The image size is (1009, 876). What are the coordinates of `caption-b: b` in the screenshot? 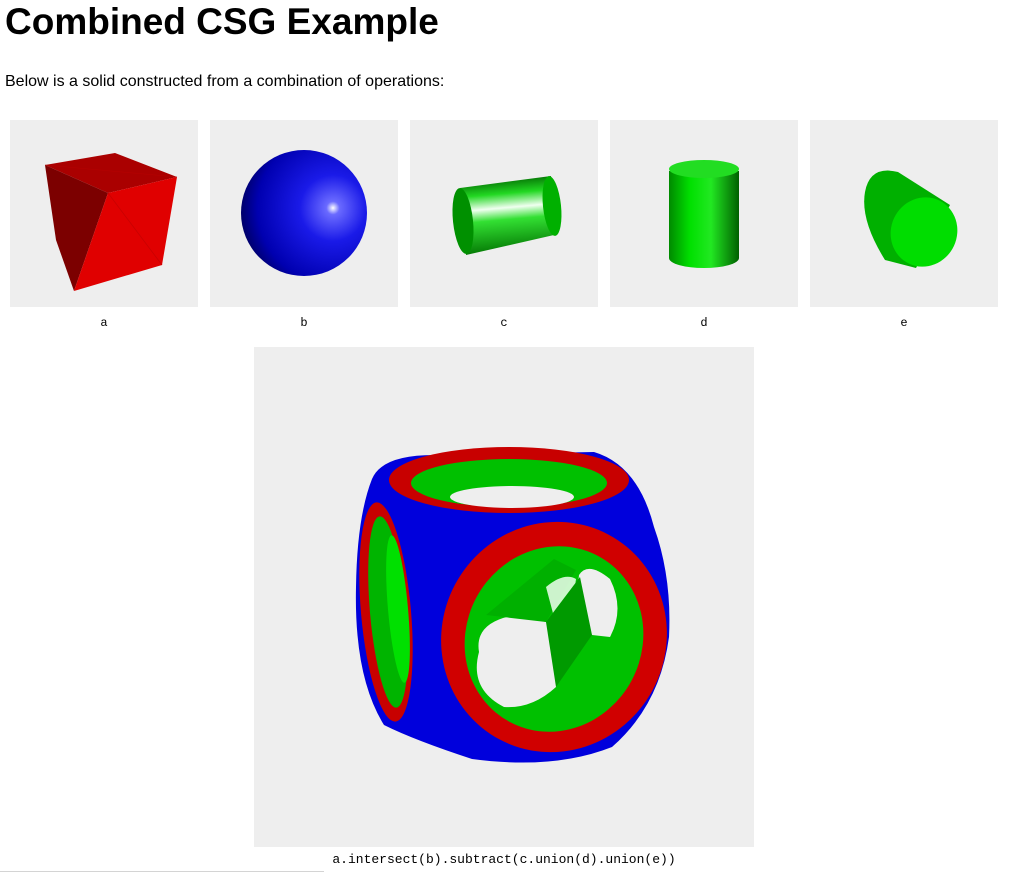 It's located at (304, 323).